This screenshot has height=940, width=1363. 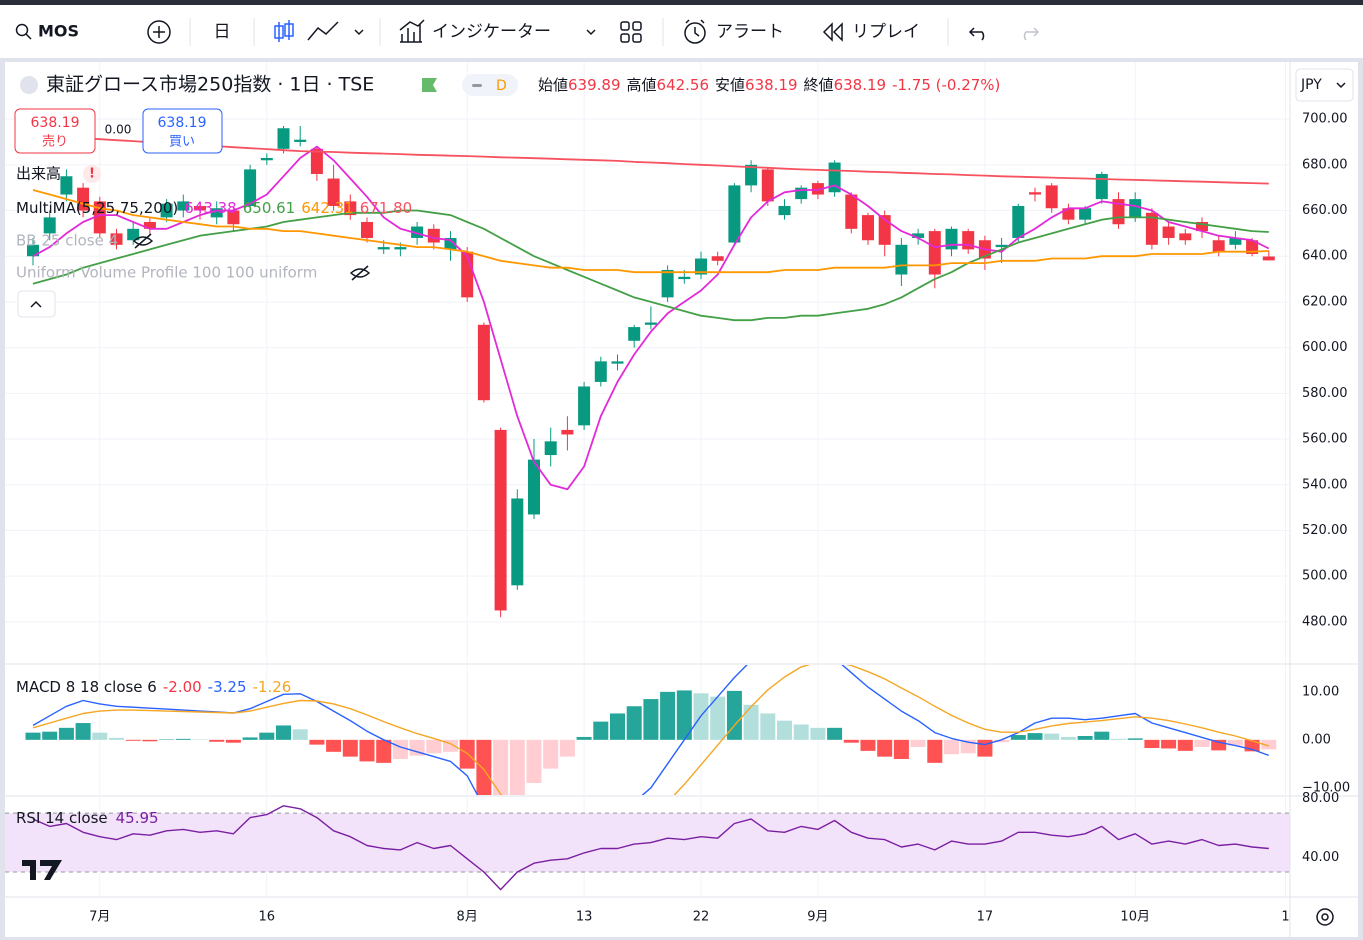 I want to click on rsi-legend: RSI 14 close 45.95, so click(x=87, y=818).